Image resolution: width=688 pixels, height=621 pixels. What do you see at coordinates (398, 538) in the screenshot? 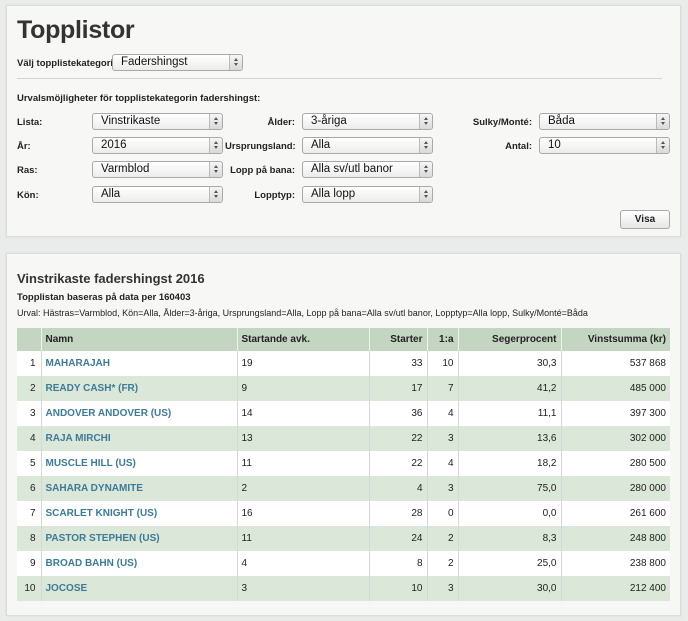
I see `starter-cell: 24` at bounding box center [398, 538].